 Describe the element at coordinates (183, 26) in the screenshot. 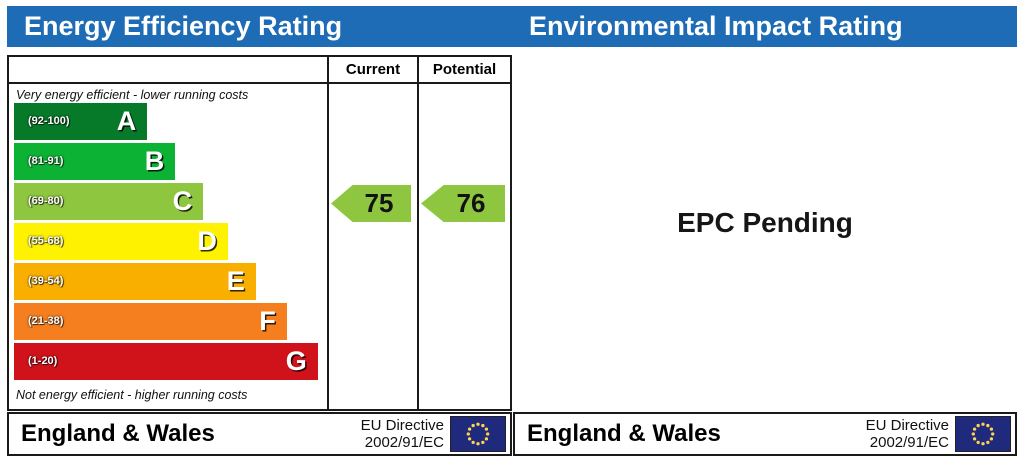

I see `energy-efficiency-title: Energy Efficiency Rating` at that location.